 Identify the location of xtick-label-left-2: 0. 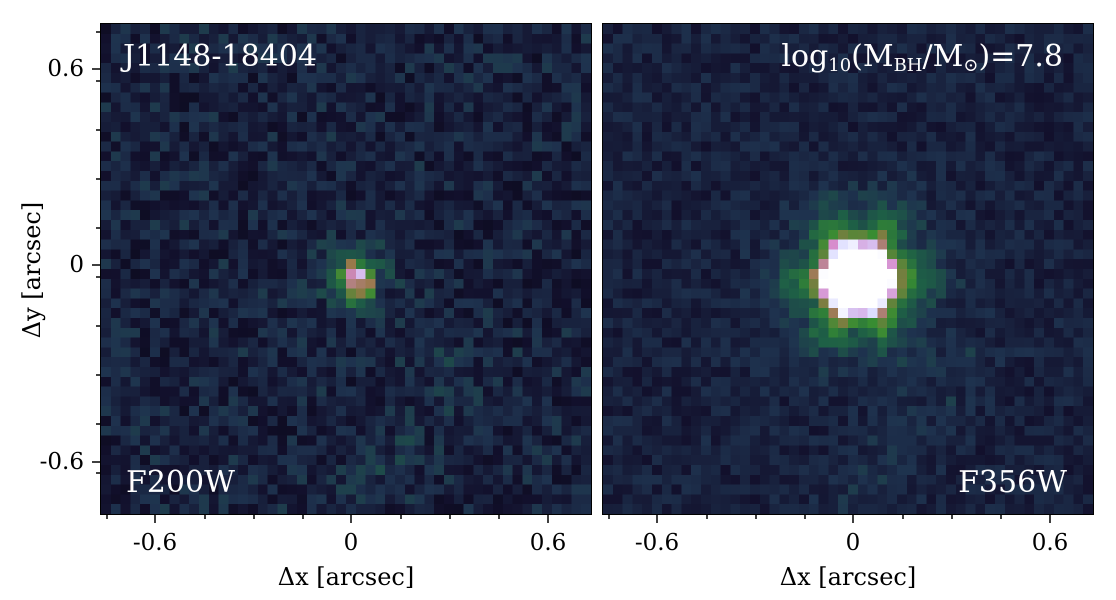
(351, 543).